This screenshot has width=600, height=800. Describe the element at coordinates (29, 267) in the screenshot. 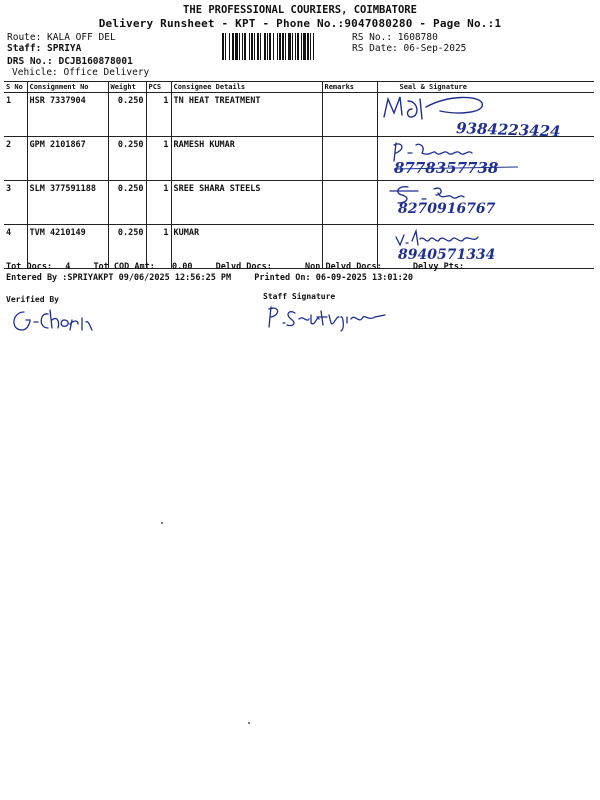

I see `tot-docs-label: Tot Docs:` at that location.